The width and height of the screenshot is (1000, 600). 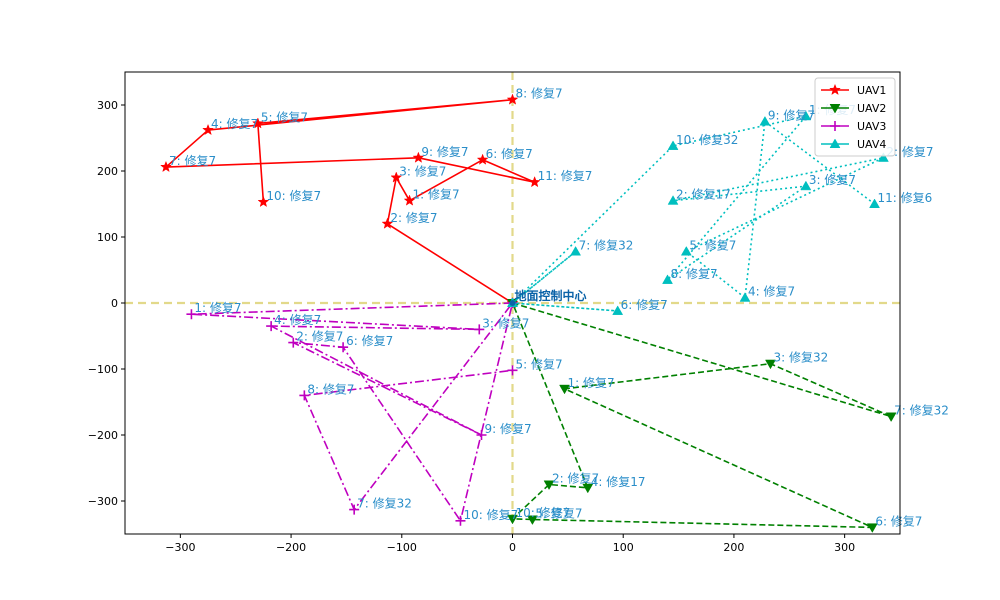 I want to click on series-uav3, so click(x=352, y=412).